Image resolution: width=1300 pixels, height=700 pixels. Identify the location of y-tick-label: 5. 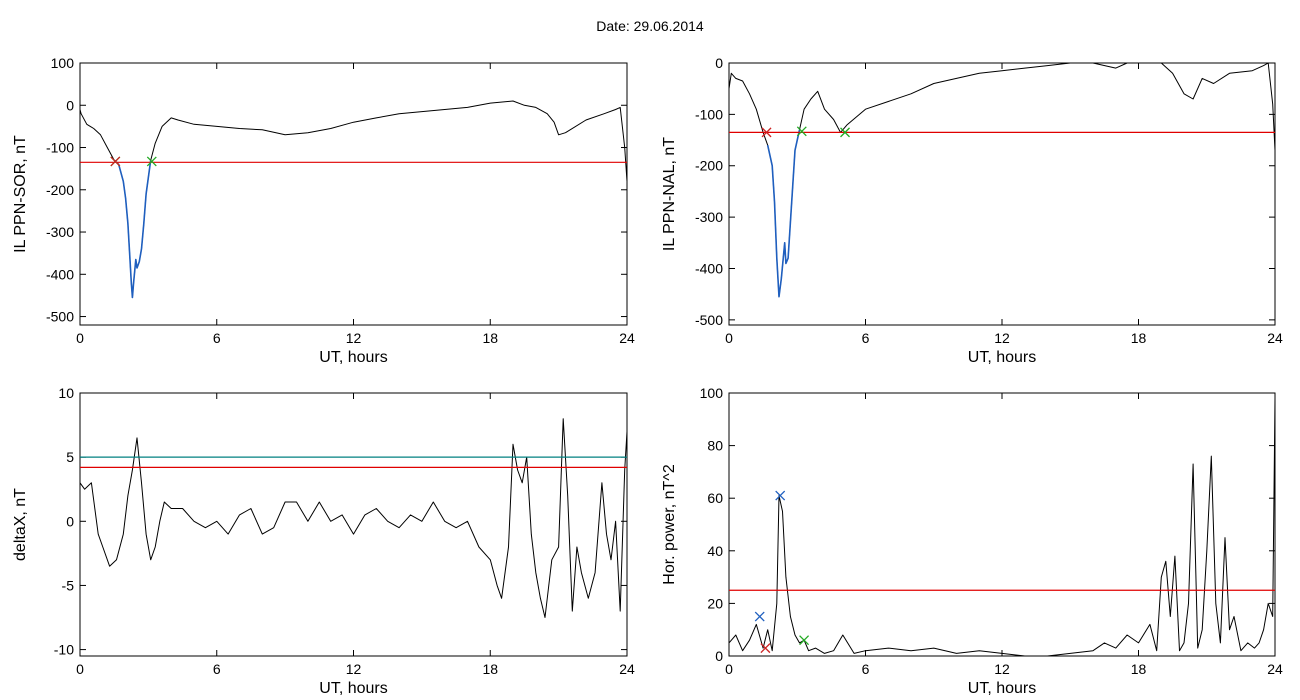
(70, 457).